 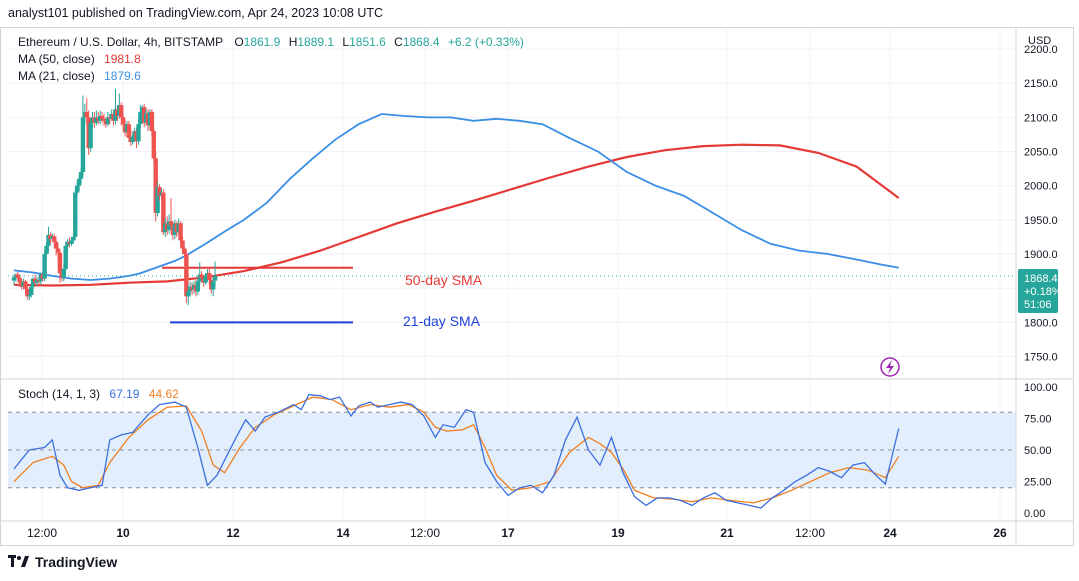 I want to click on tradingview-logo-icon, so click(x=18, y=561).